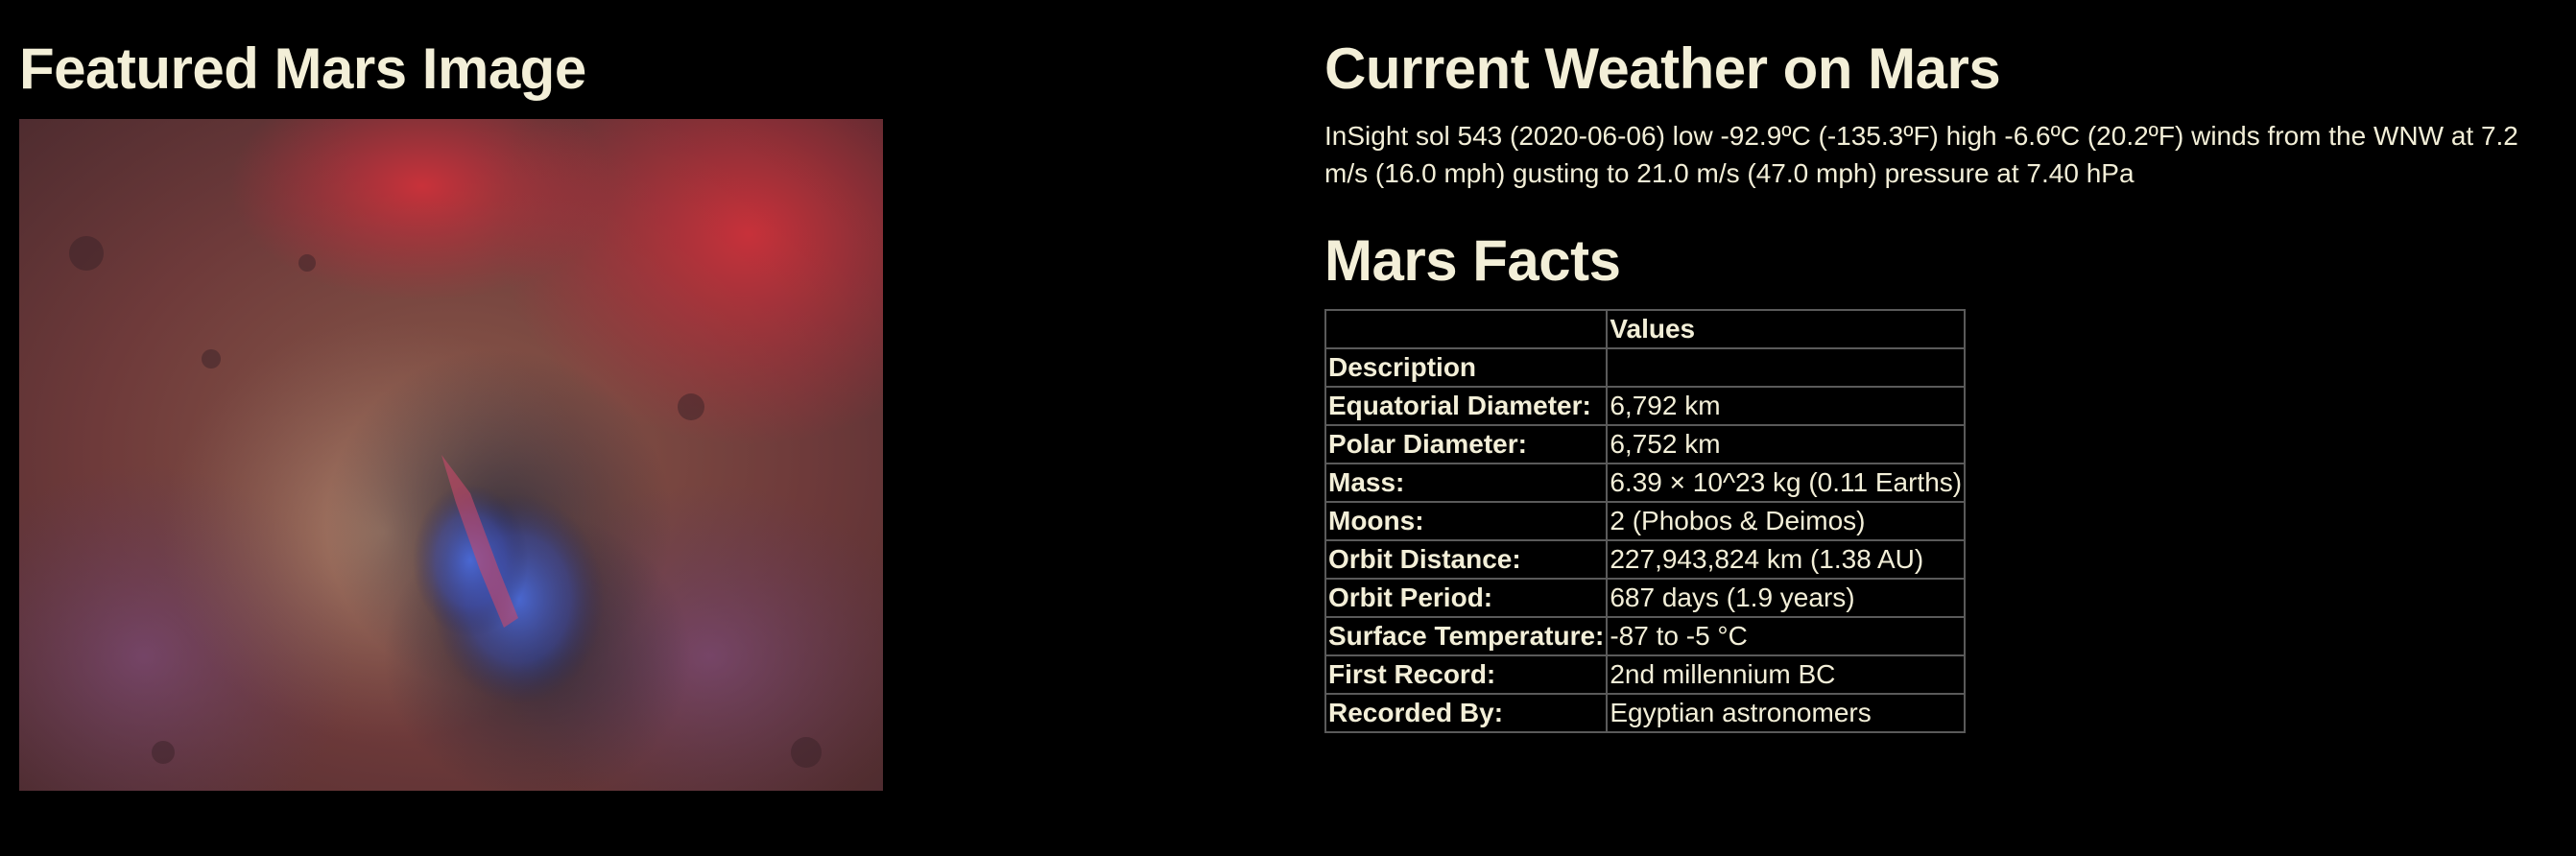 This screenshot has width=2576, height=856. I want to click on table-row: Orbit Period: 687 days (1.9 years), so click(1645, 598).